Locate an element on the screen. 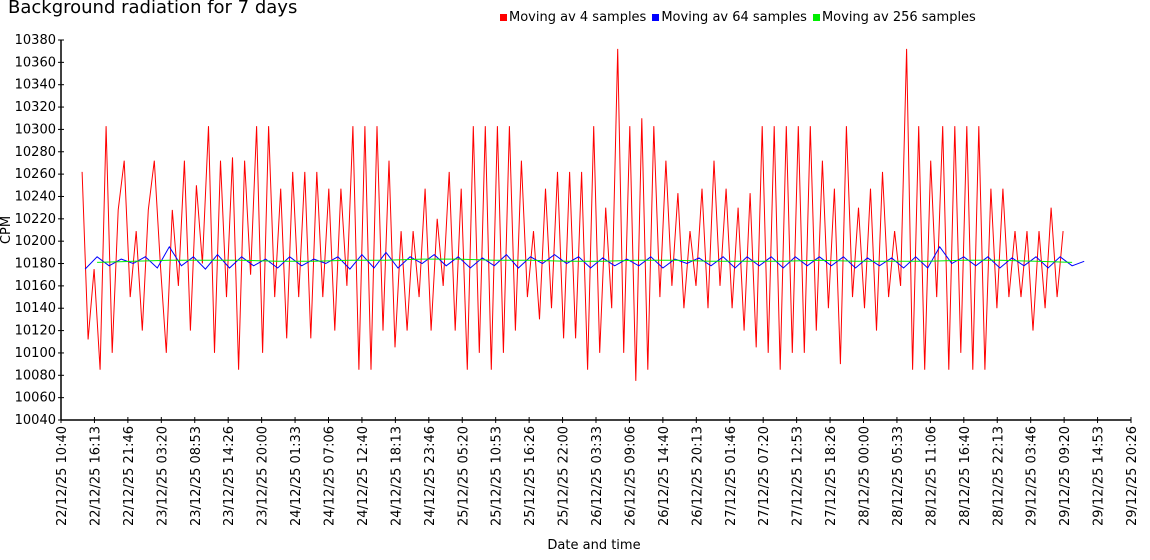  x-tick-label: 29/12/25 09:20 is located at coordinates (1065, 476).